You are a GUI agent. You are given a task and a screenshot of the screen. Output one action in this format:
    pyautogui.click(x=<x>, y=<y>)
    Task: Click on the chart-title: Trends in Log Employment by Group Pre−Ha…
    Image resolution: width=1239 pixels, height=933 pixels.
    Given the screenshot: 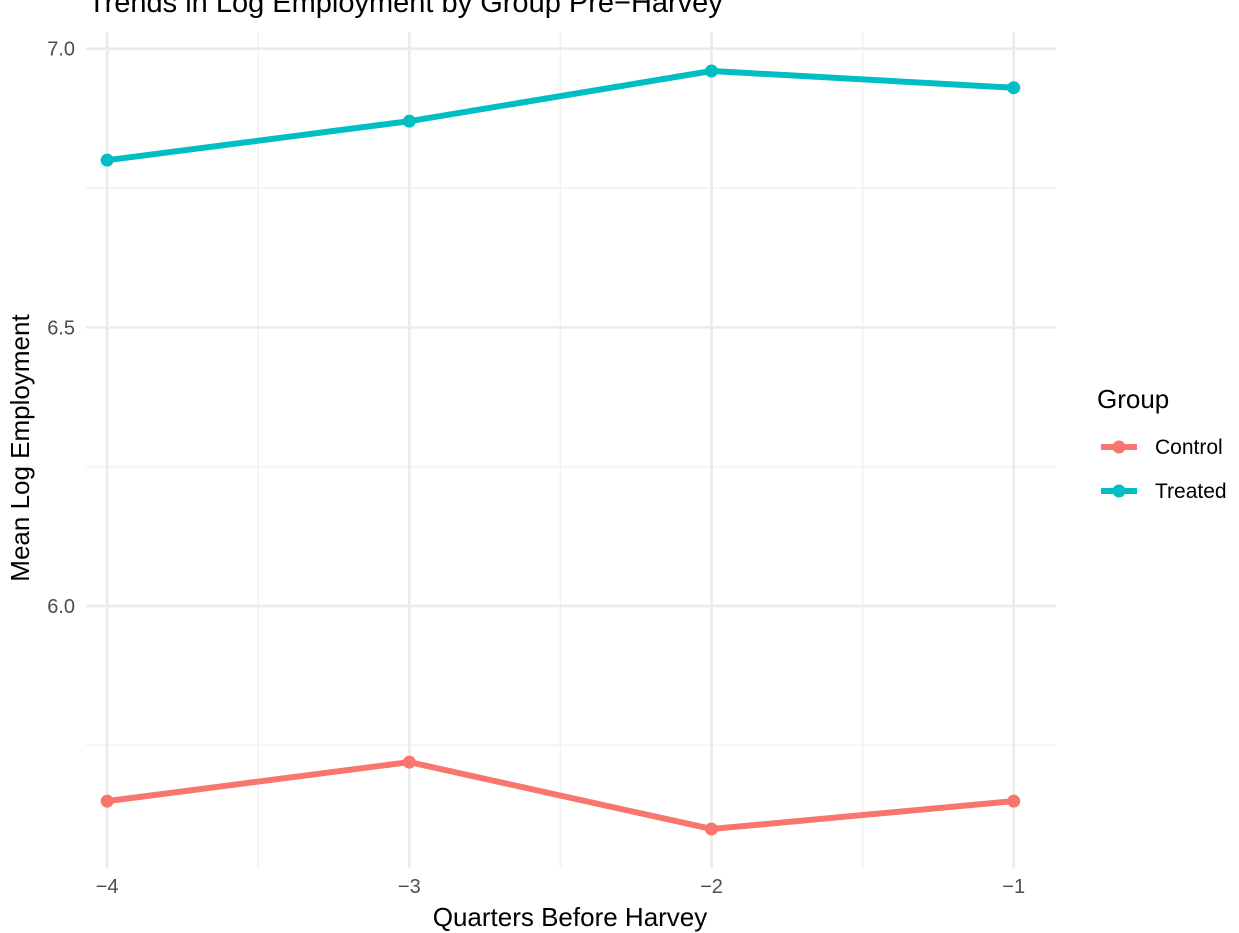 What is the action you would take?
    pyautogui.click(x=405, y=9)
    